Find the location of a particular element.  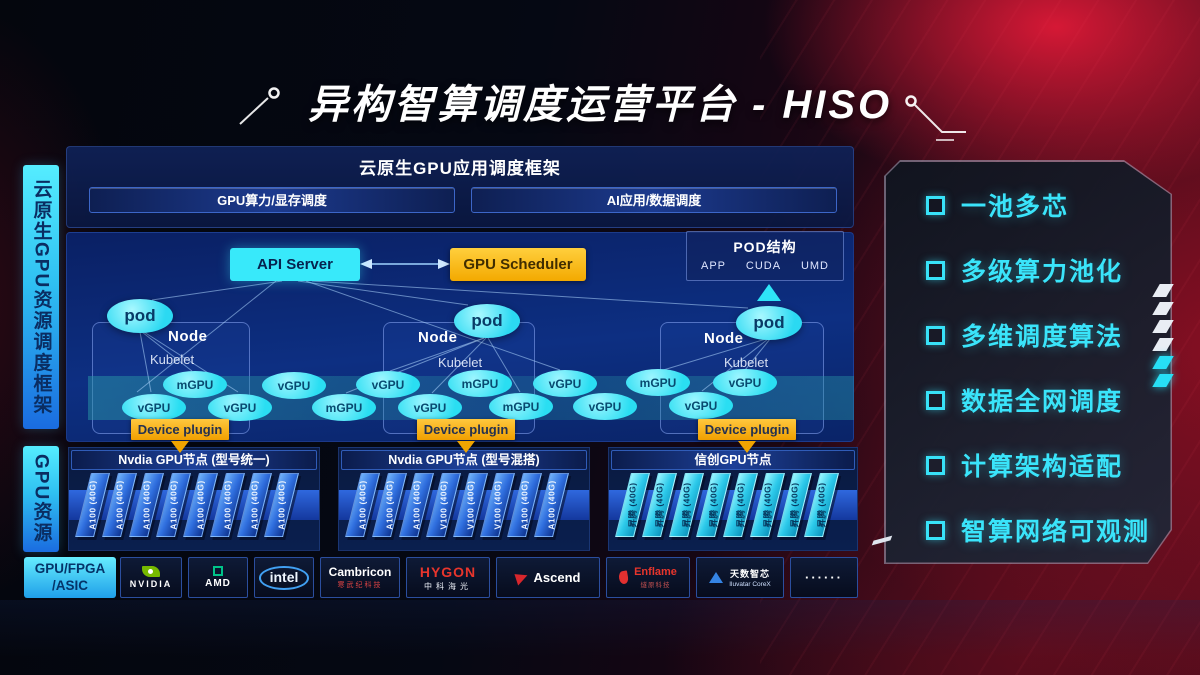

gpu-node-label: 信创GPU节点 is located at coordinates (733, 460).